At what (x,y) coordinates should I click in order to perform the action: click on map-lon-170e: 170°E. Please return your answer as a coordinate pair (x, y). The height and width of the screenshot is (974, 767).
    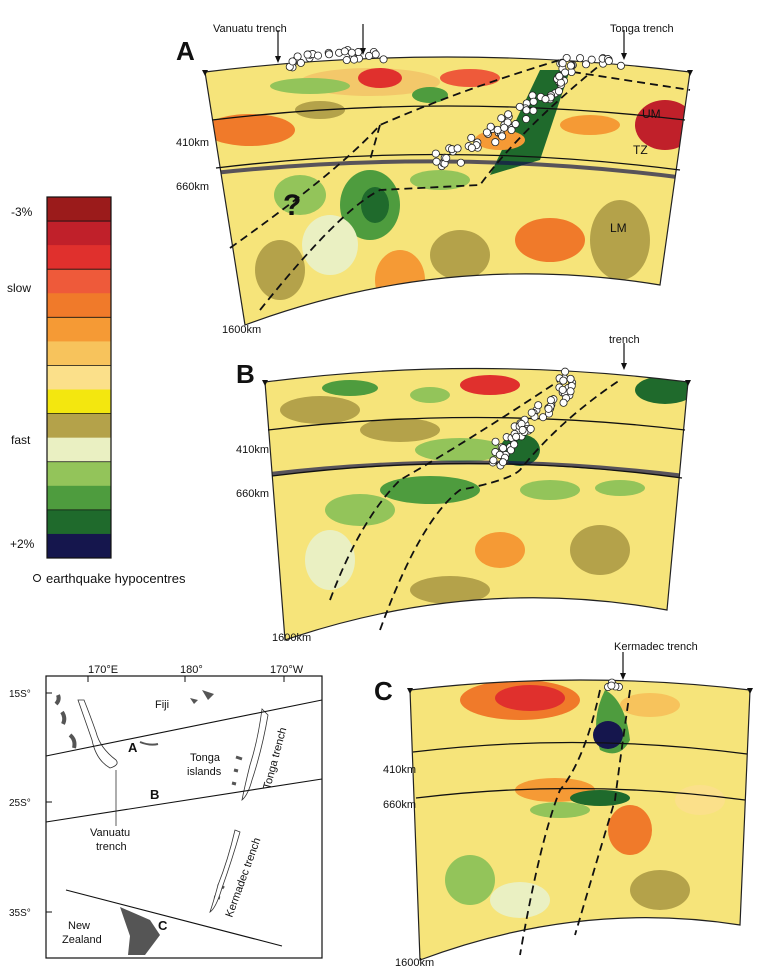
    Looking at the image, I should click on (103, 670).